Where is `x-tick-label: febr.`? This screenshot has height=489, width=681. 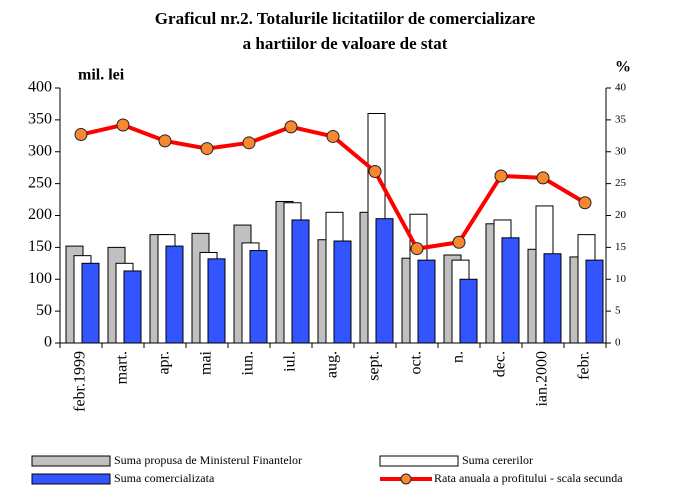
x-tick-label: febr. is located at coordinates (584, 365).